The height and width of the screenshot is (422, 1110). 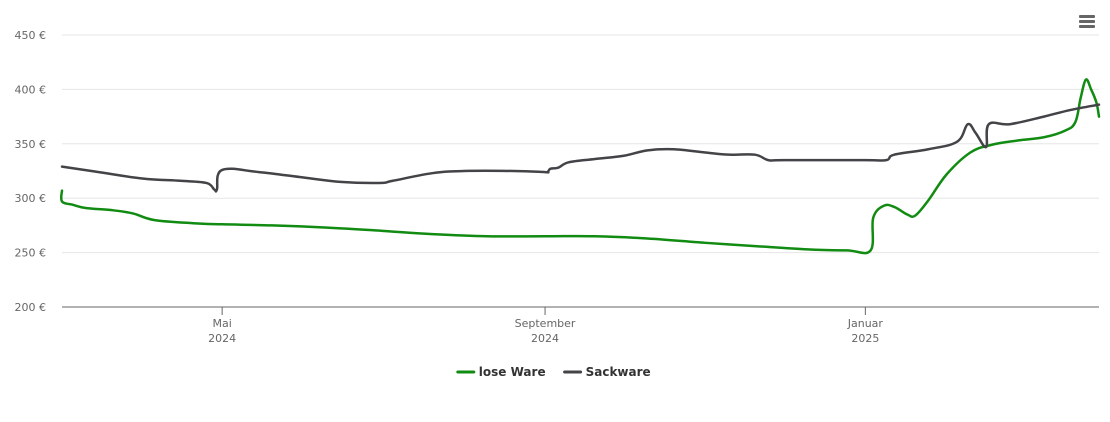 What do you see at coordinates (865, 323) in the screenshot?
I see `x-tick-label-month: Januar` at bounding box center [865, 323].